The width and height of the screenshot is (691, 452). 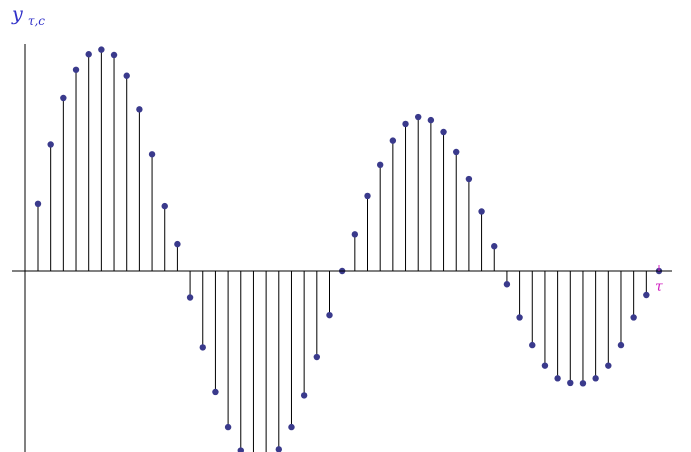 I want to click on y-axis-title: y τ,c, so click(x=28, y=15).